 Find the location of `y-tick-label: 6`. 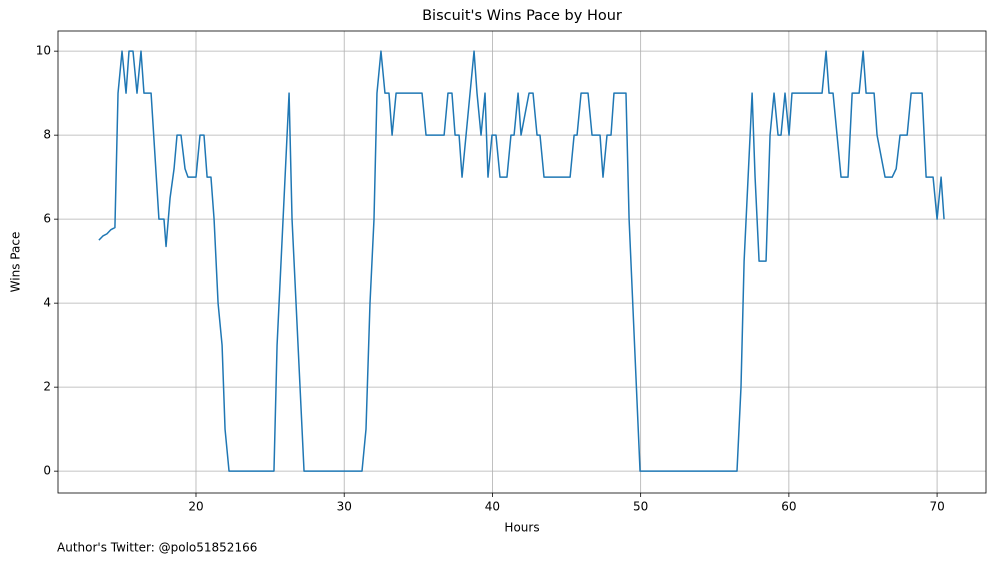

y-tick-label: 6 is located at coordinates (47, 219).